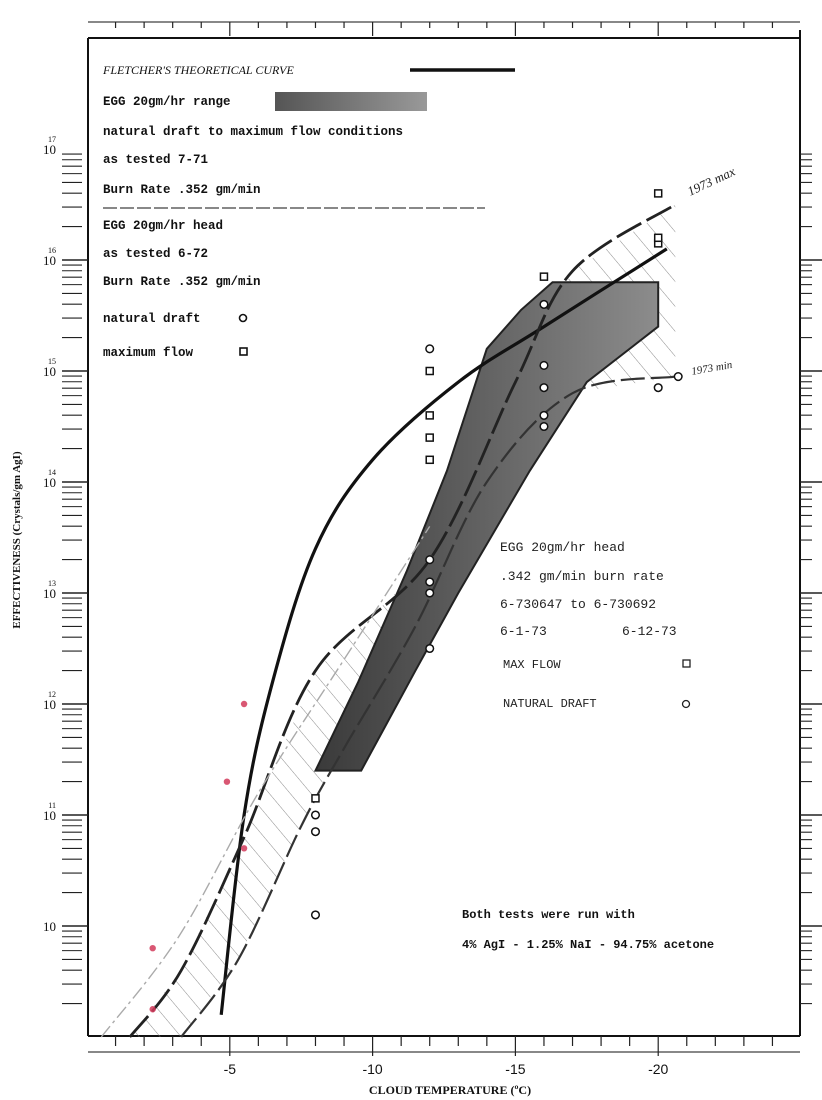 The width and height of the screenshot is (822, 1100). I want to click on legend-range-line3: as tested 7-71, so click(155, 160).